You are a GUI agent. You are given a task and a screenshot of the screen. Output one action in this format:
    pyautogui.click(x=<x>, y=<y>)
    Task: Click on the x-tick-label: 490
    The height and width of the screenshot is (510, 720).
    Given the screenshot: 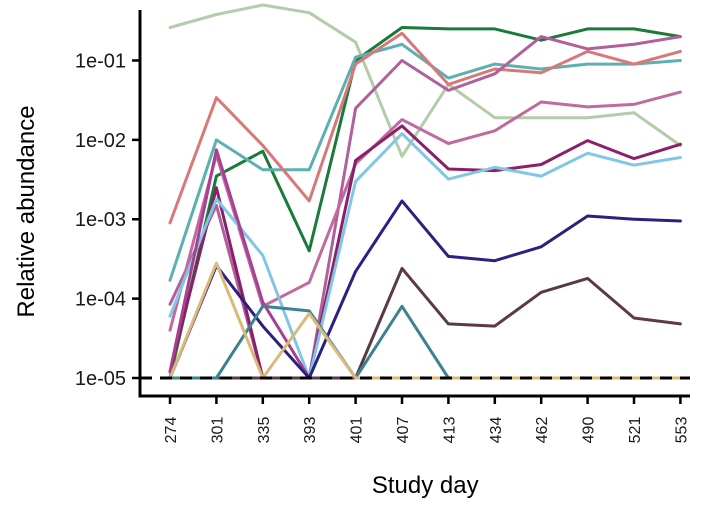 What is the action you would take?
    pyautogui.click(x=589, y=430)
    